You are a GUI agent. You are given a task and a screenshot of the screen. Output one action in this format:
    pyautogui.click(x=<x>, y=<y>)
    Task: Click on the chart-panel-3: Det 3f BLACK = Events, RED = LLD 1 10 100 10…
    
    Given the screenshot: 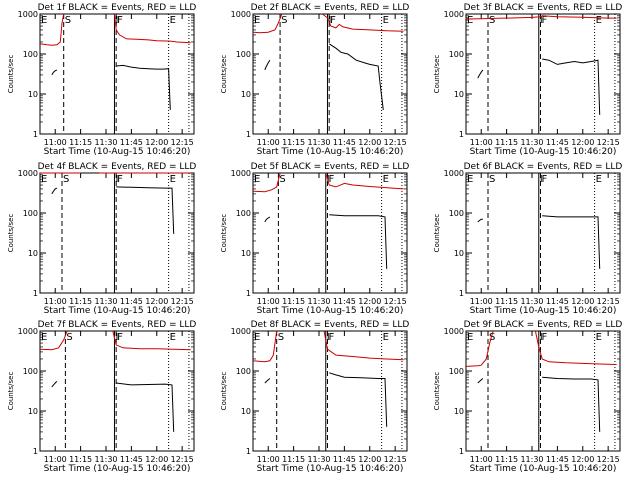 What is the action you would take?
    pyautogui.click(x=527, y=80)
    